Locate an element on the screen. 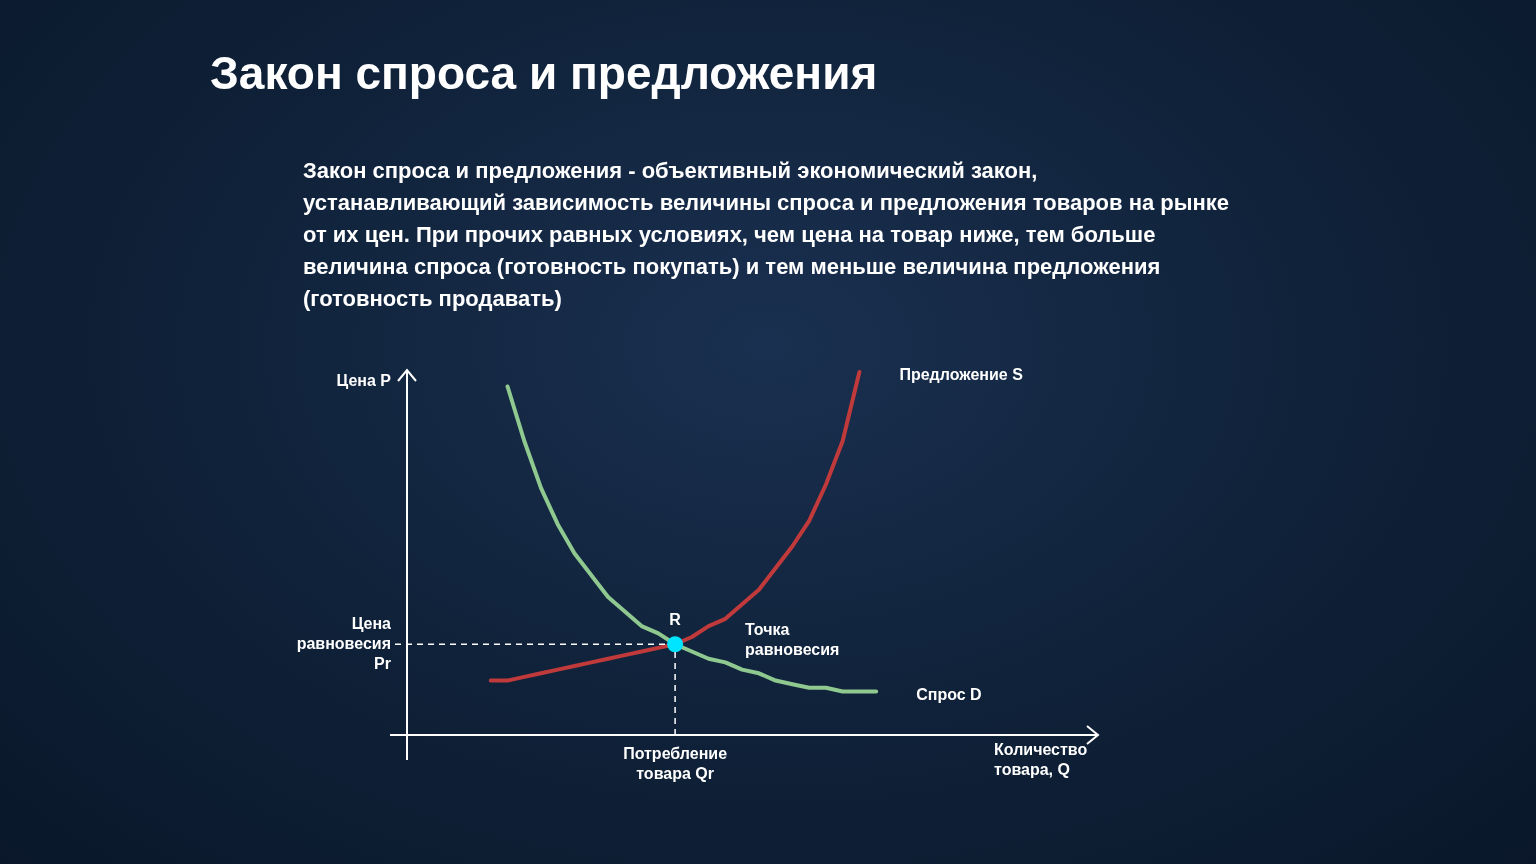  annotation: Точка равновесия is located at coordinates (792, 639).